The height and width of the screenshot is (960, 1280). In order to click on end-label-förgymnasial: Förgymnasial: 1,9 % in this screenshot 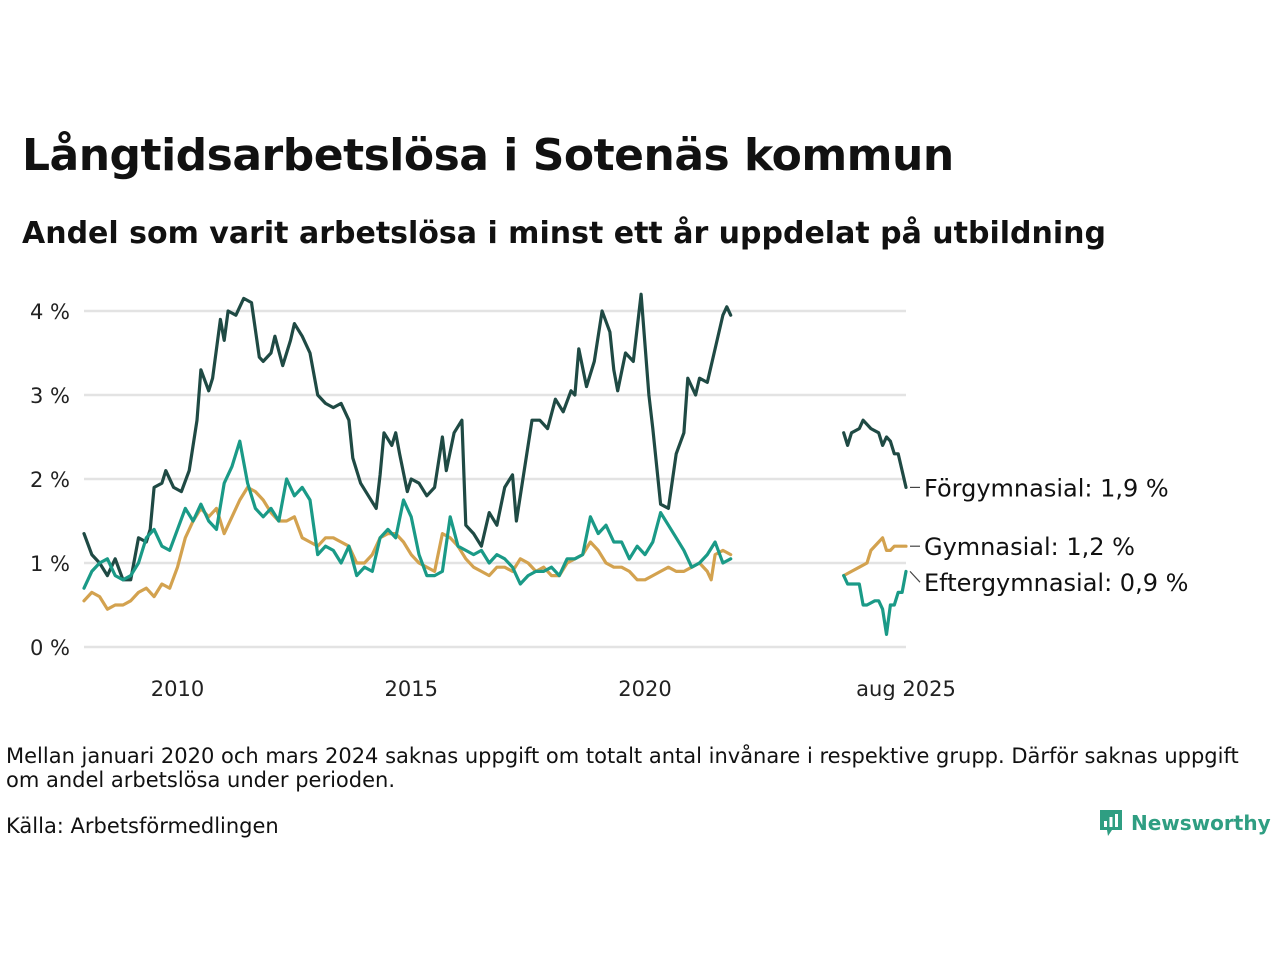, I will do `click(1046, 488)`.